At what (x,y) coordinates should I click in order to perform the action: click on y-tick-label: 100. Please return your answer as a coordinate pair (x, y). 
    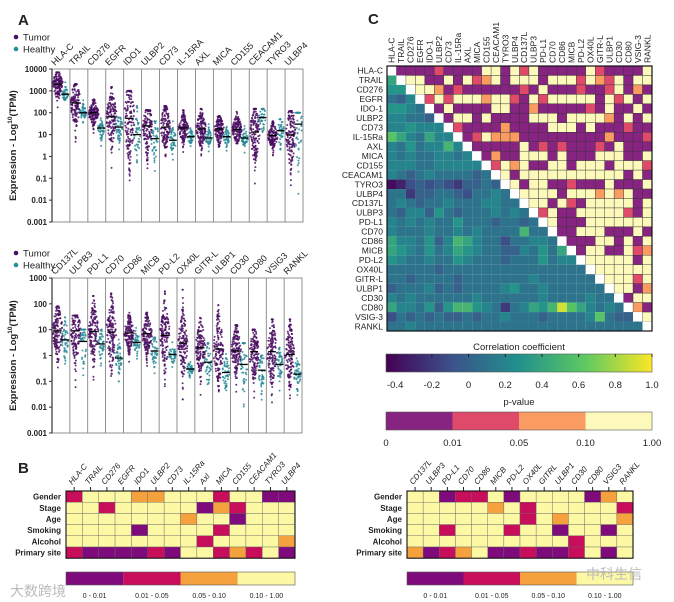
    Looking at the image, I should click on (41, 113).